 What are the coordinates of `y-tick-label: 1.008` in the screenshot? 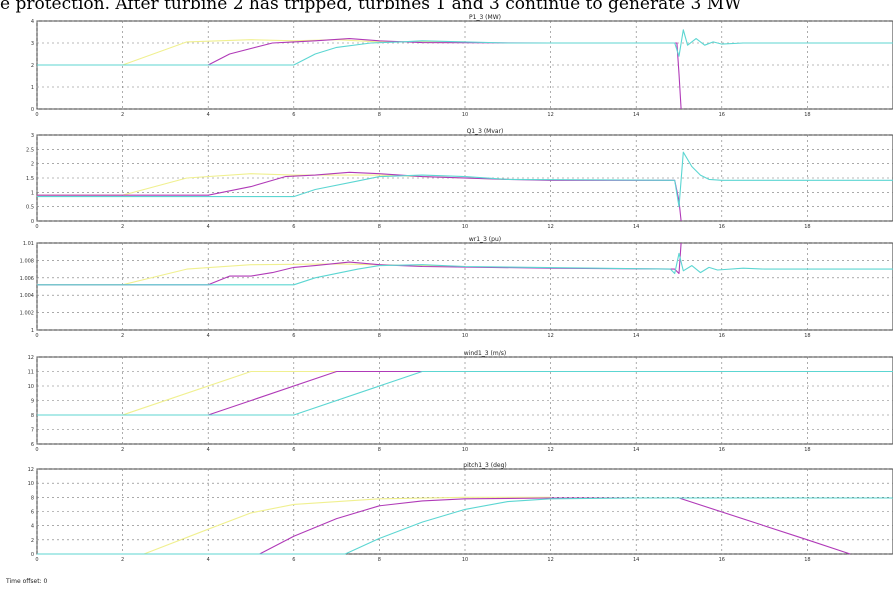 It's located at (27, 261).